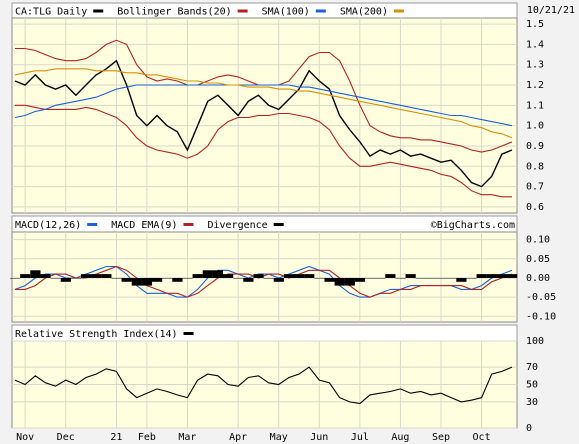 The image size is (579, 444). I want to click on y-tick-label: -0.05, so click(541, 297).